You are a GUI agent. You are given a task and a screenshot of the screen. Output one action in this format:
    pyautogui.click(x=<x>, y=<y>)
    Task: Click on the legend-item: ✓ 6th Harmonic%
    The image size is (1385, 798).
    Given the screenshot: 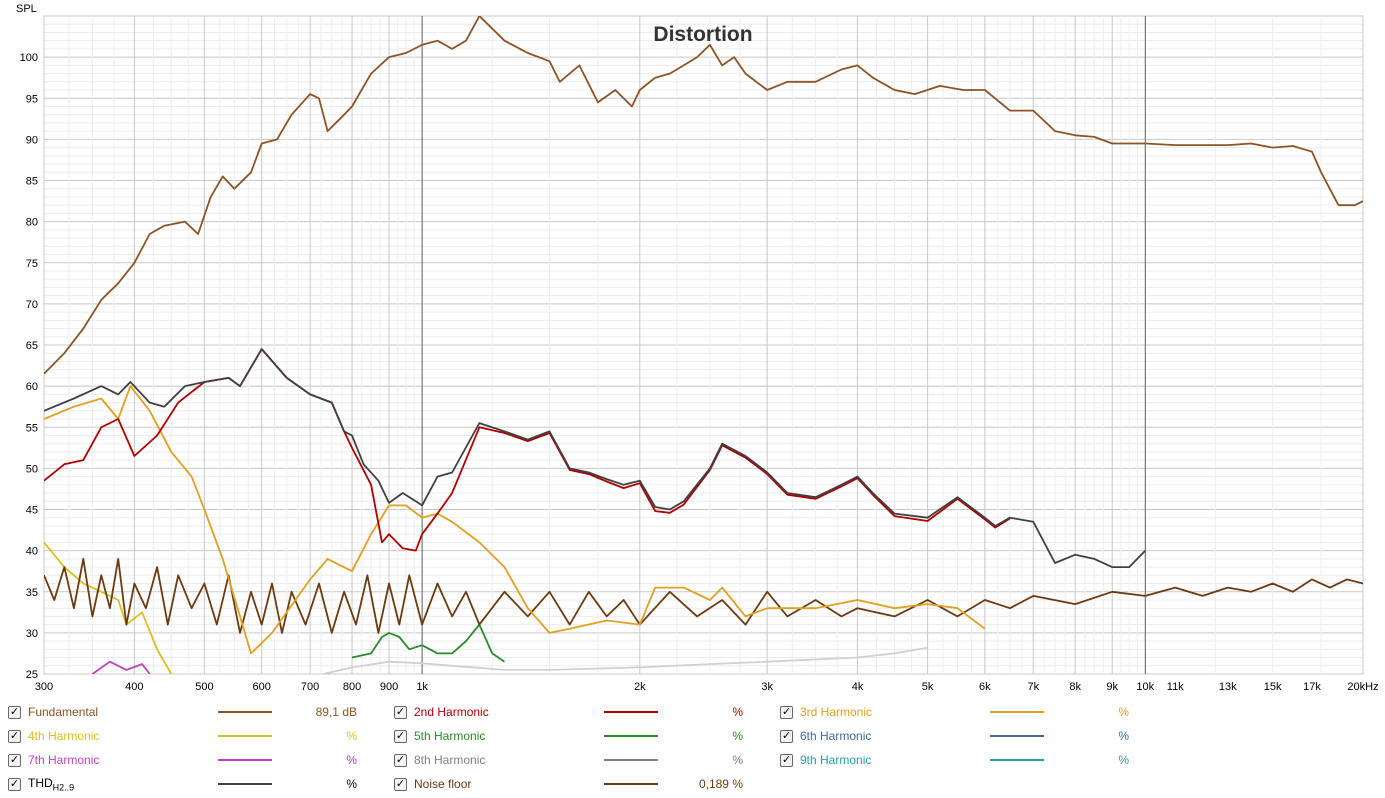 What is the action you would take?
    pyautogui.click(x=954, y=736)
    